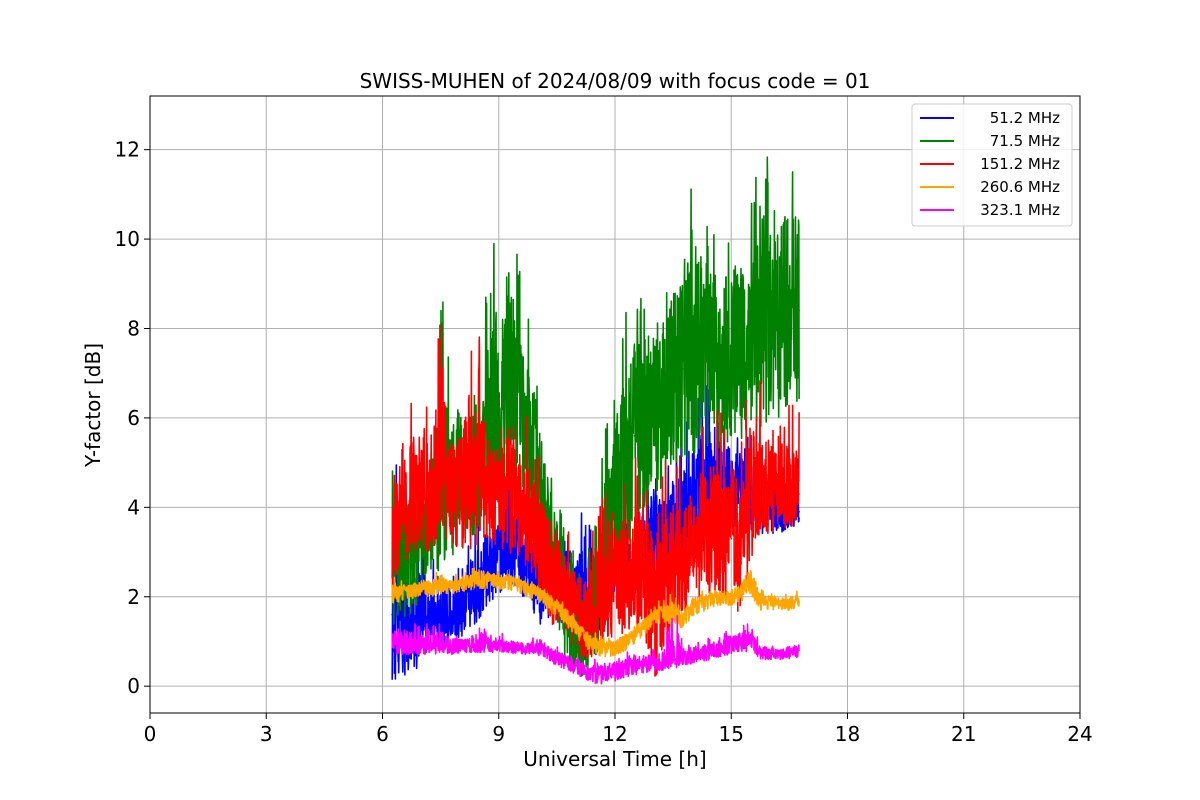 The height and width of the screenshot is (800, 1200). I want to click on y-tick-label: 0, so click(133, 686).